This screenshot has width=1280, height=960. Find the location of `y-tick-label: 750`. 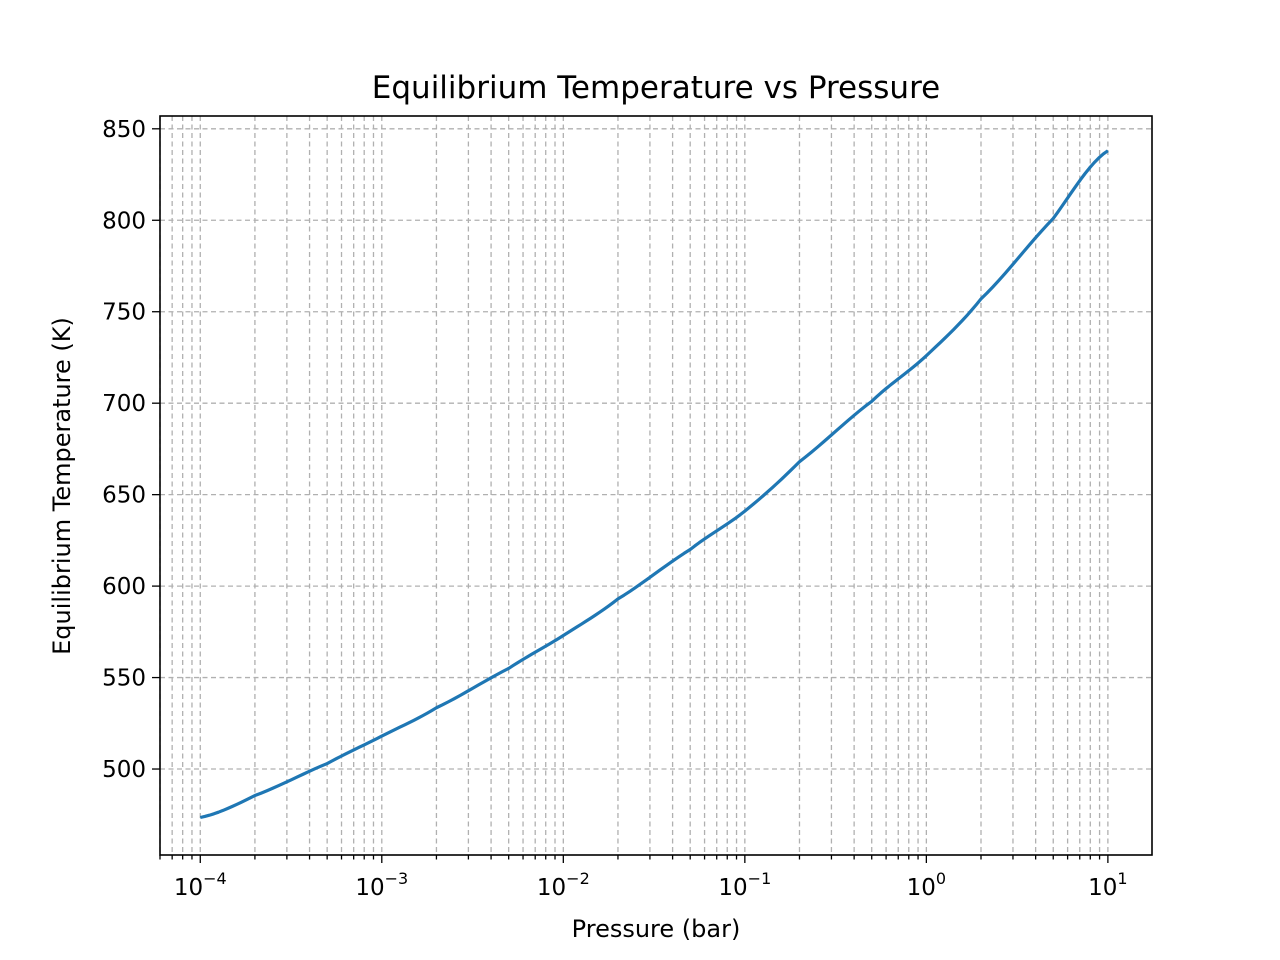

y-tick-label: 750 is located at coordinates (124, 313).